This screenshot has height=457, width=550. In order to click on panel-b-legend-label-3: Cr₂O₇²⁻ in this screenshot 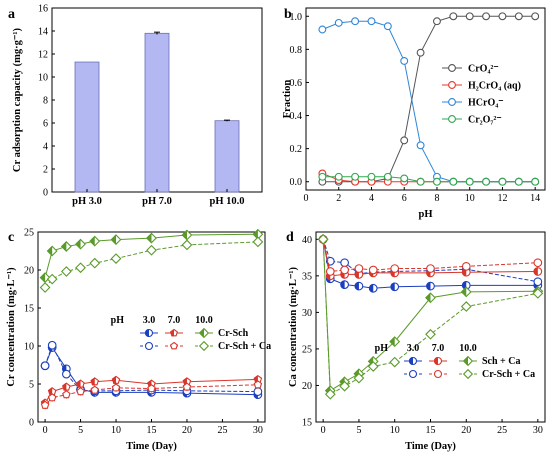, I will do `click(485, 120)`.